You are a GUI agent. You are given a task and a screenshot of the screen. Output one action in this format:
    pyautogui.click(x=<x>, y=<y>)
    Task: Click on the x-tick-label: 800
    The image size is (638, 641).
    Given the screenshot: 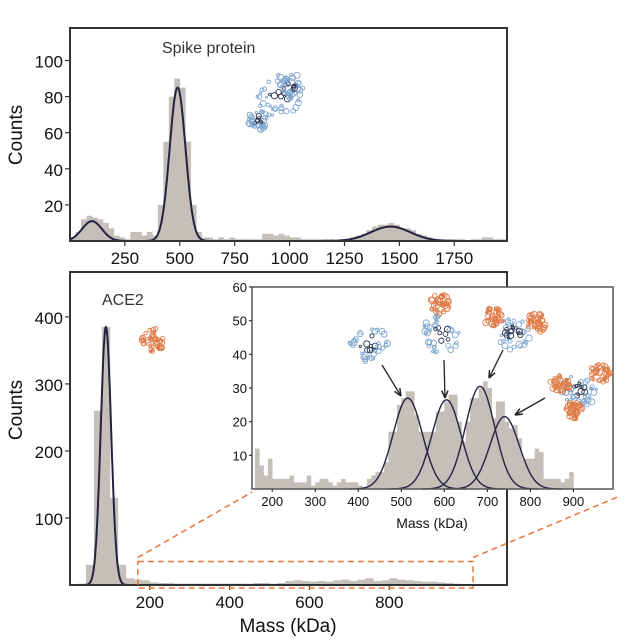 What is the action you would take?
    pyautogui.click(x=389, y=602)
    